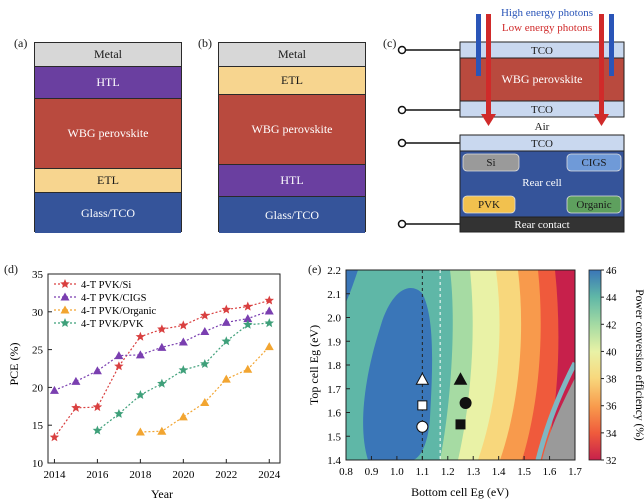 Image resolution: width=644 pixels, height=504 pixels. Describe the element at coordinates (38, 351) in the screenshot. I see `panel-d-y-tick-label: 25` at that location.